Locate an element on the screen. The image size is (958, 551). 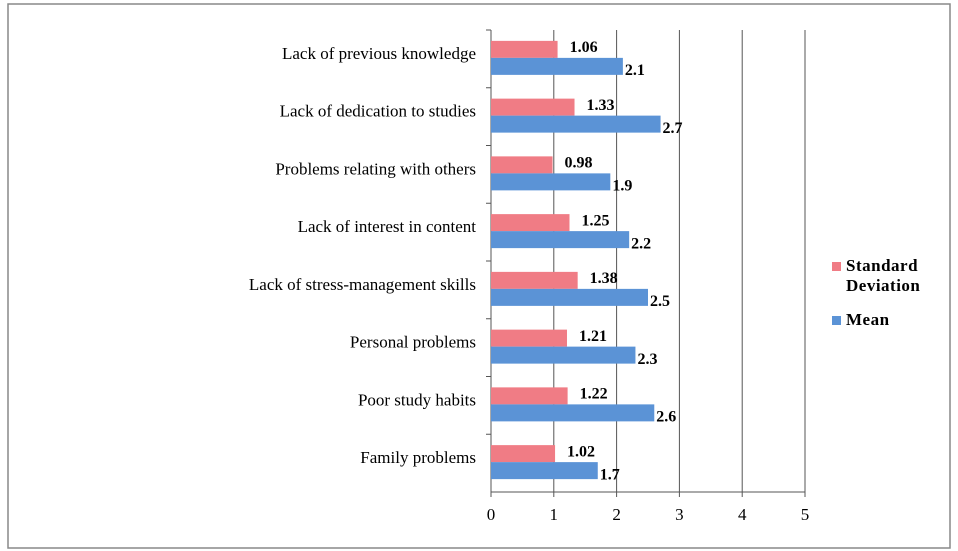
value-label: 1.22 is located at coordinates (594, 394).